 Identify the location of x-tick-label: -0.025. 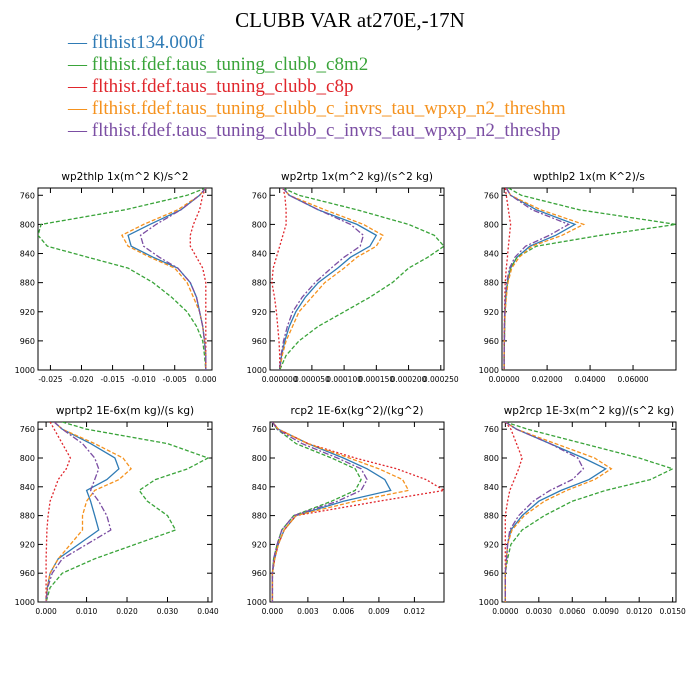
(50, 379).